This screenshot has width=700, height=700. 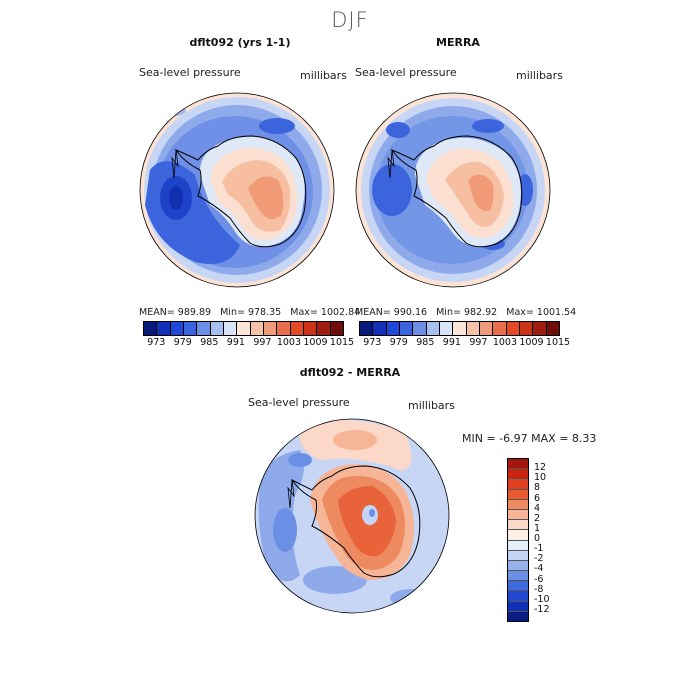 I want to click on panel-3-title: dflt092 - MERRA, so click(x=350, y=372).